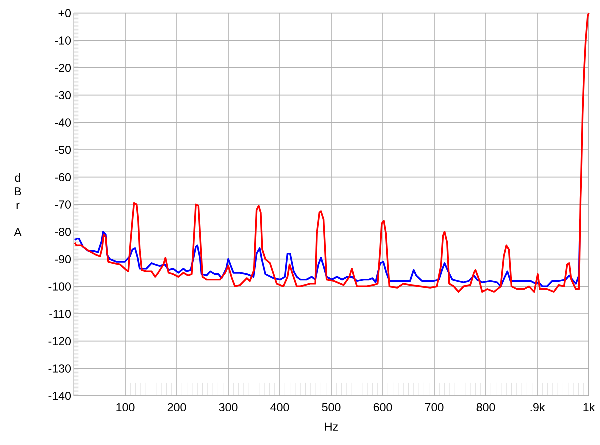  What do you see at coordinates (434, 407) in the screenshot?
I see `x-tick-label: 700` at bounding box center [434, 407].